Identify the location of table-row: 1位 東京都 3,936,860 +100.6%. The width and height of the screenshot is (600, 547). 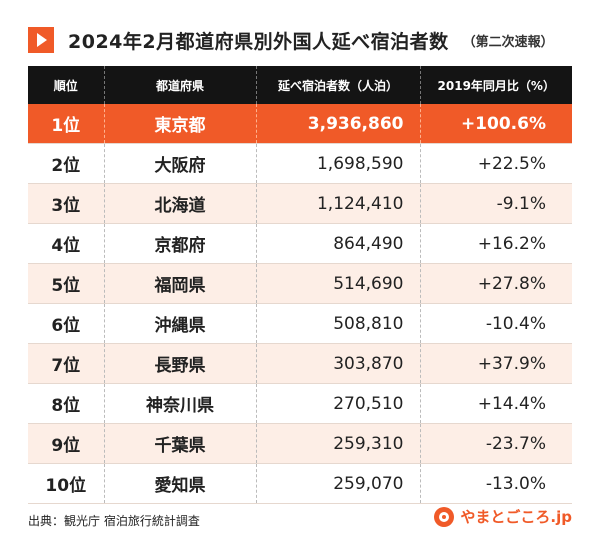
(300, 124).